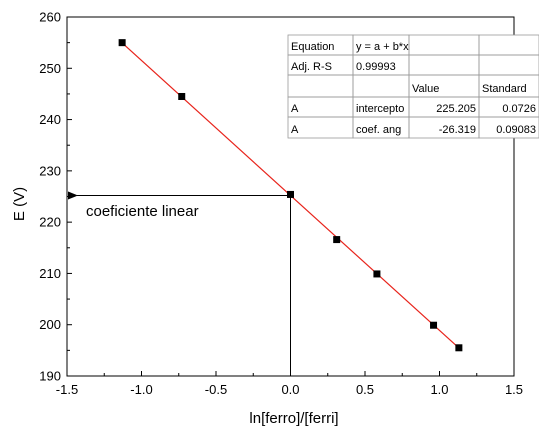 This screenshot has width=539, height=429. What do you see at coordinates (376, 67) in the screenshot?
I see `table-cell: 0.99993` at bounding box center [376, 67].